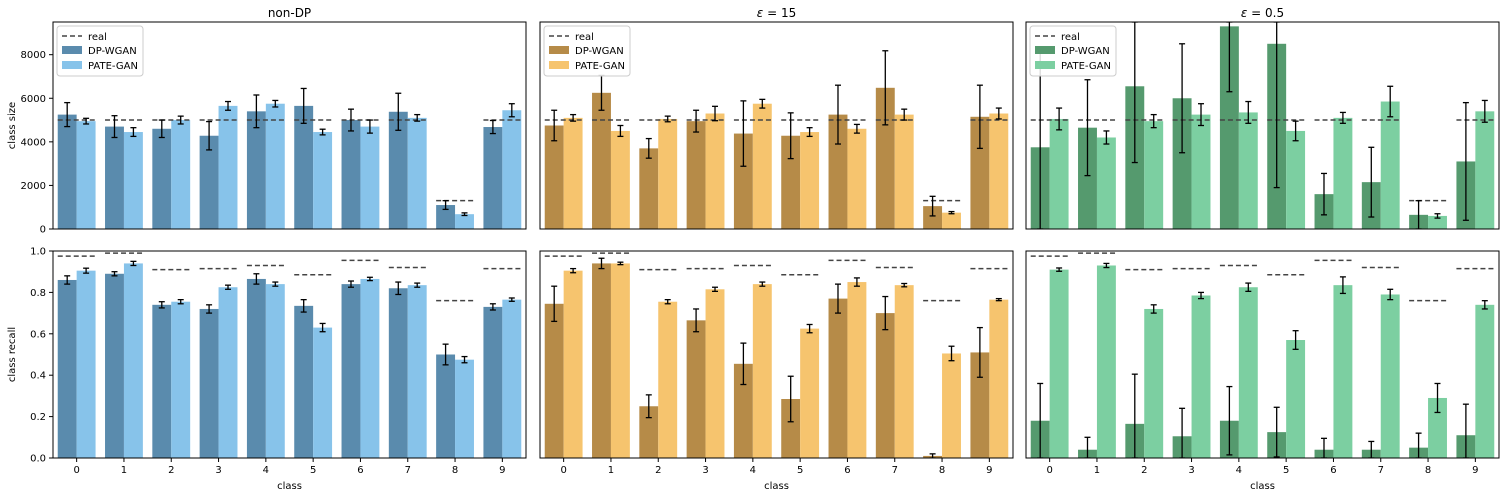  Describe the element at coordinates (1045, 65) in the screenshot. I see `legend-pate-gan-swatch` at that location.